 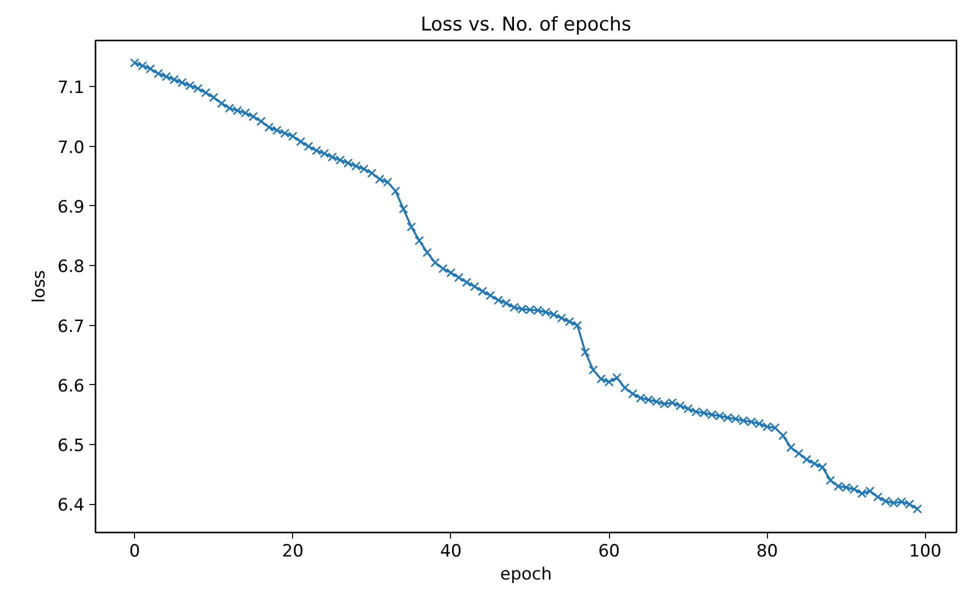 What do you see at coordinates (134, 552) in the screenshot?
I see `x-tick-label: 0` at bounding box center [134, 552].